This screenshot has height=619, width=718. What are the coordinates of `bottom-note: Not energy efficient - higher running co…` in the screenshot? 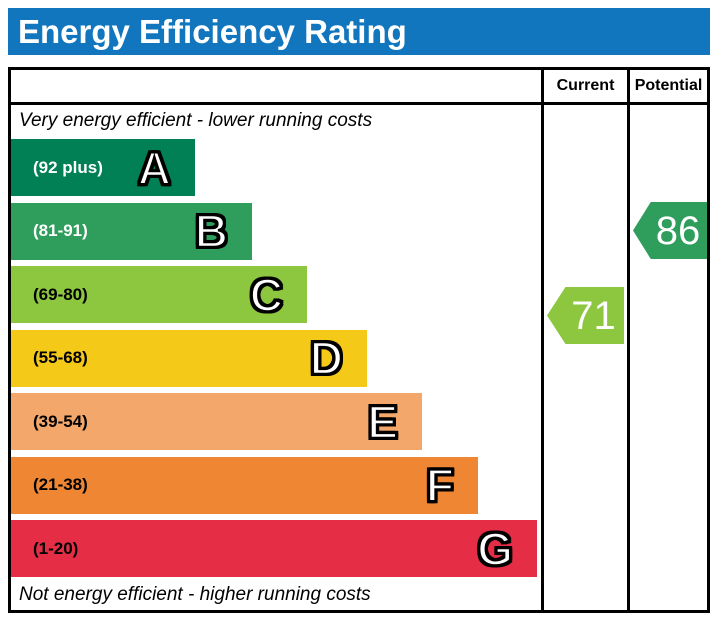 It's located at (195, 594).